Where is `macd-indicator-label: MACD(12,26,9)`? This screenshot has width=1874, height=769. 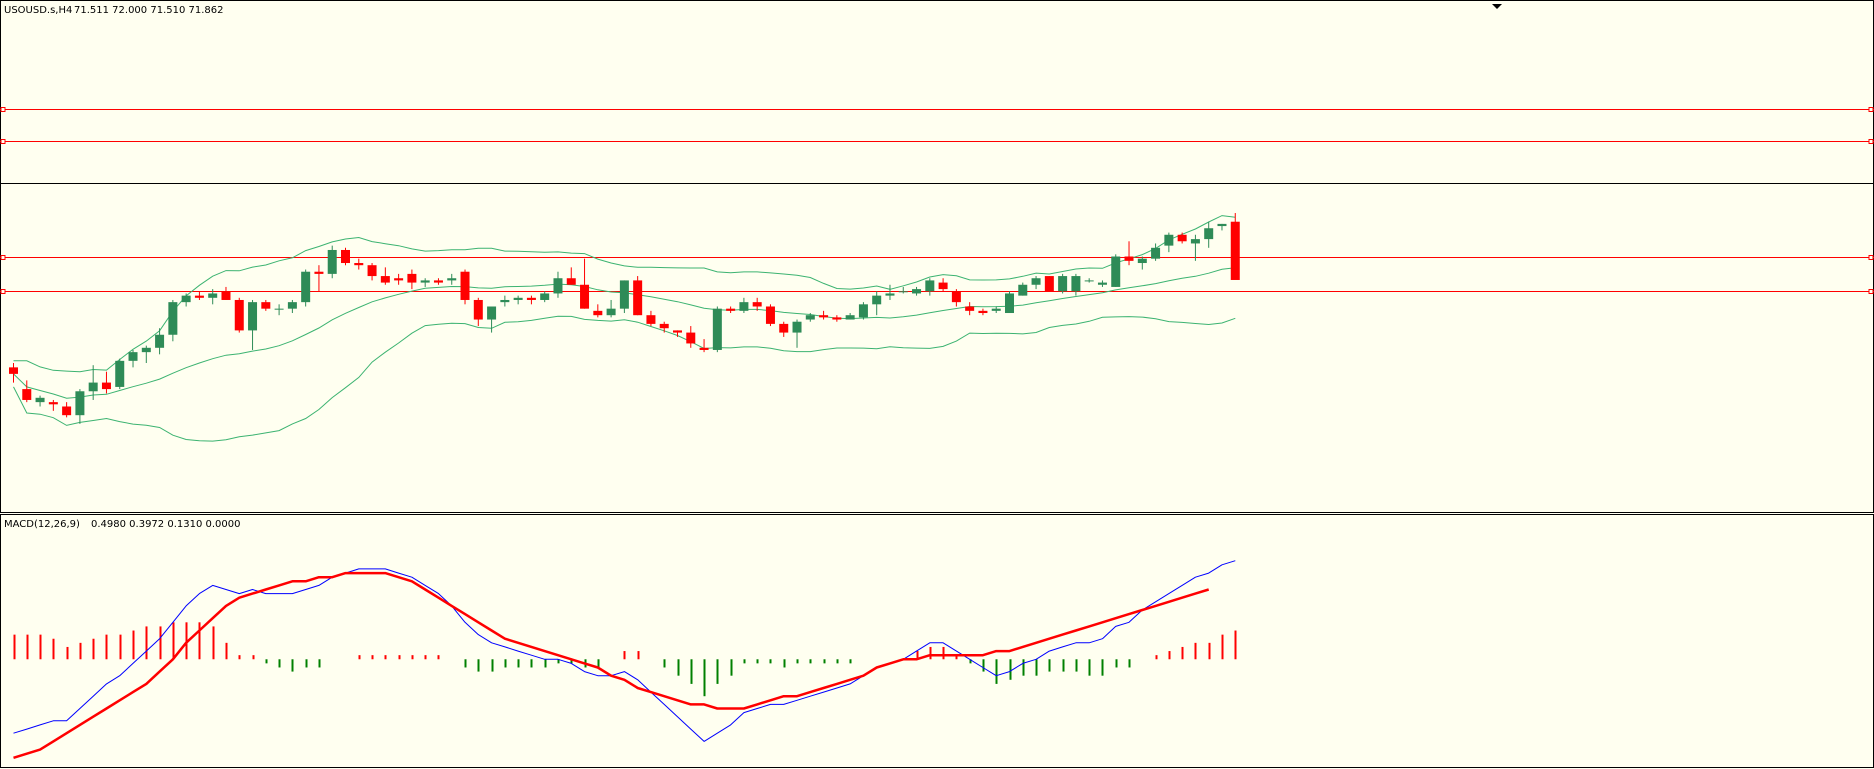 macd-indicator-label: MACD(12,26,9) is located at coordinates (42, 524).